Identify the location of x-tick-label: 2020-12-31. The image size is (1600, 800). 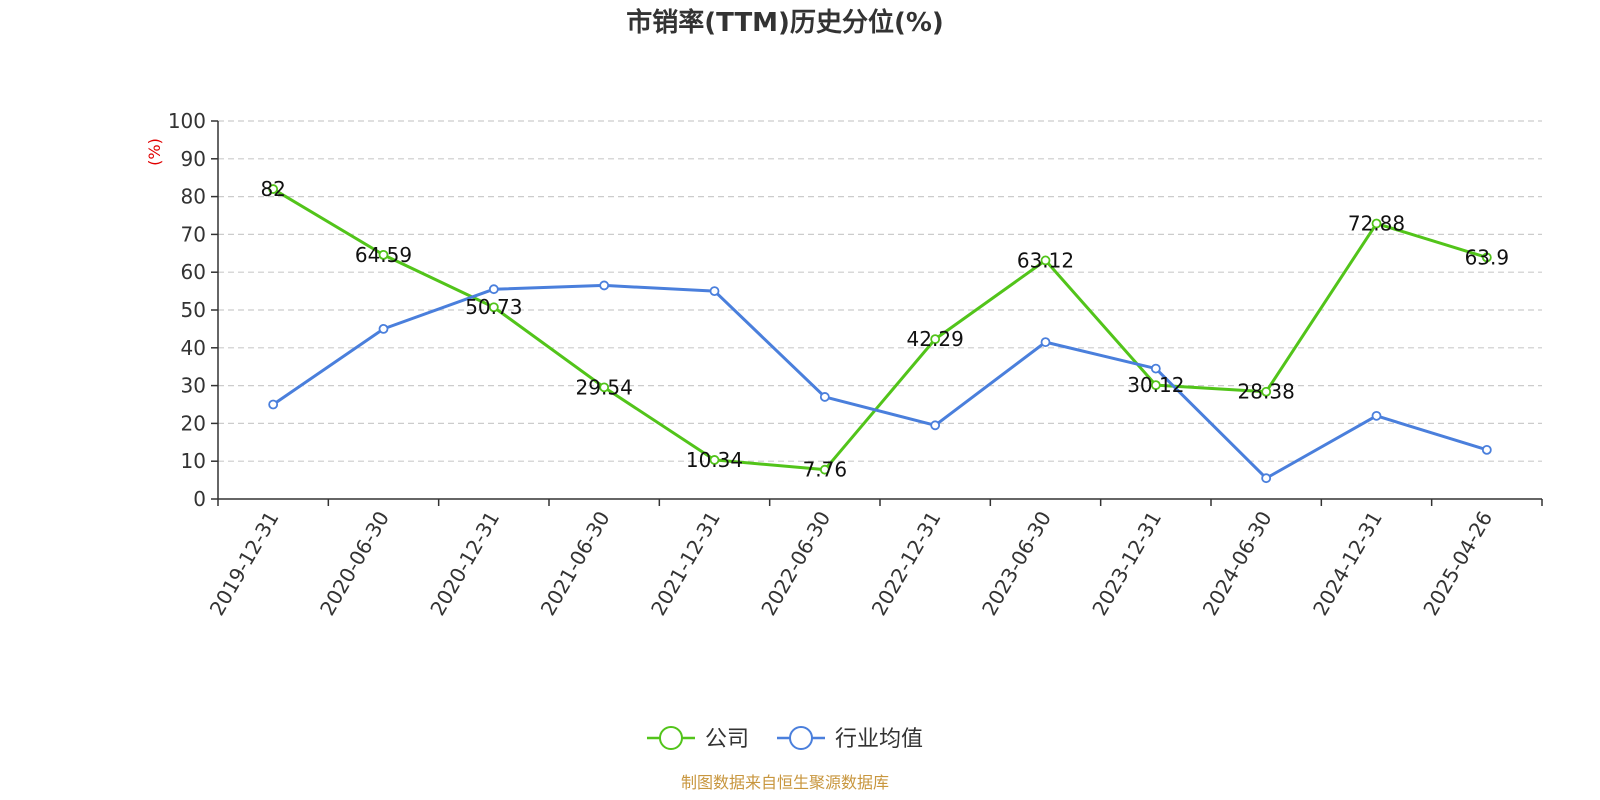
(464, 563).